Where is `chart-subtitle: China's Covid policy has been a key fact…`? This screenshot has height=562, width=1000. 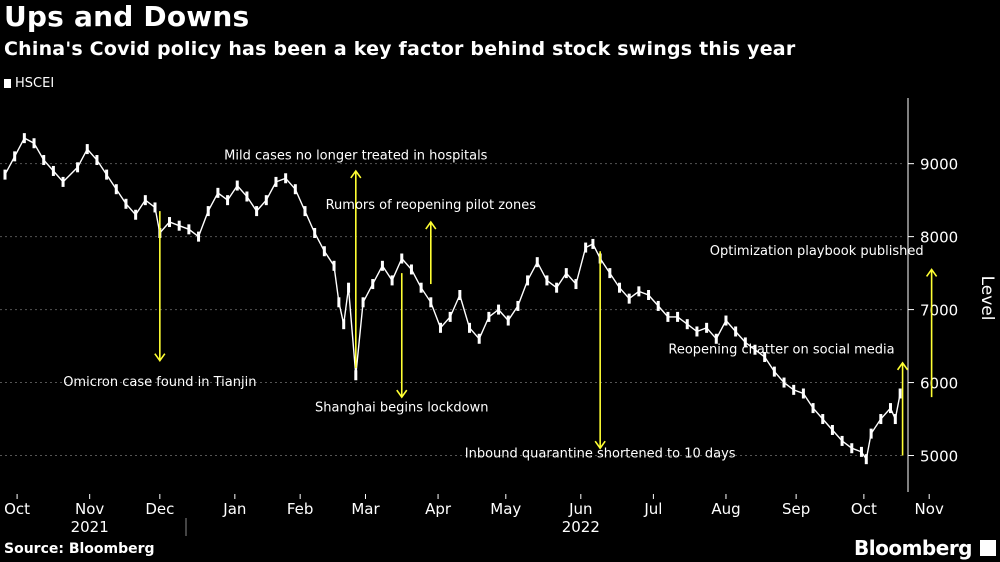 chart-subtitle: China's Covid policy has been a key fact… is located at coordinates (400, 49).